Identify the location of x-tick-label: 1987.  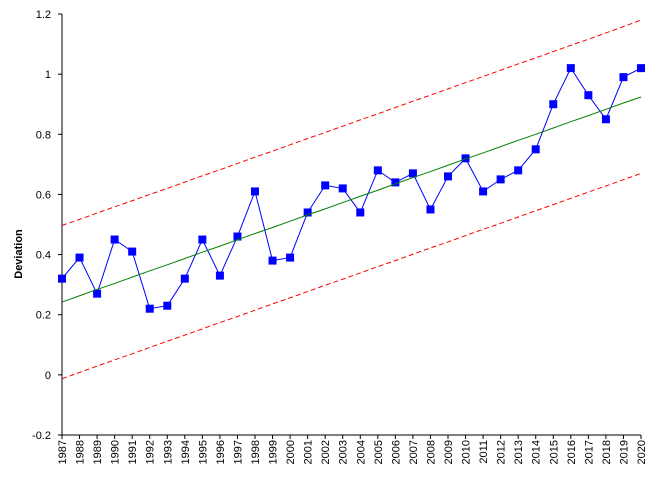
(63, 452).